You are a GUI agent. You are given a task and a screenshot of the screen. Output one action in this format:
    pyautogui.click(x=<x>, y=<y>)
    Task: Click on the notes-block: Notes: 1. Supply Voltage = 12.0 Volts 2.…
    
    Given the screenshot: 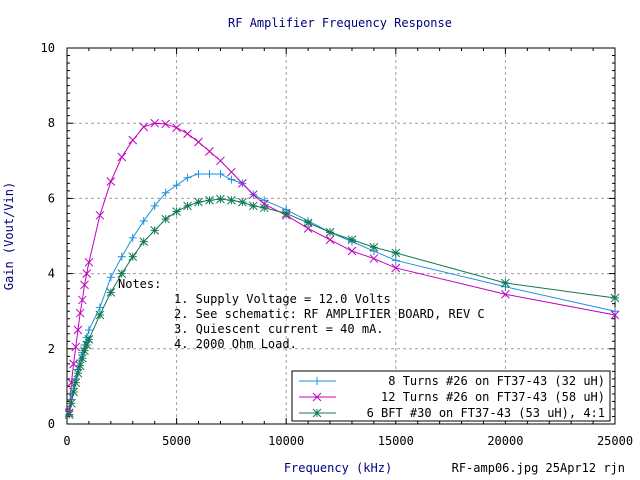 What is the action you would take?
    pyautogui.click(x=301, y=314)
    